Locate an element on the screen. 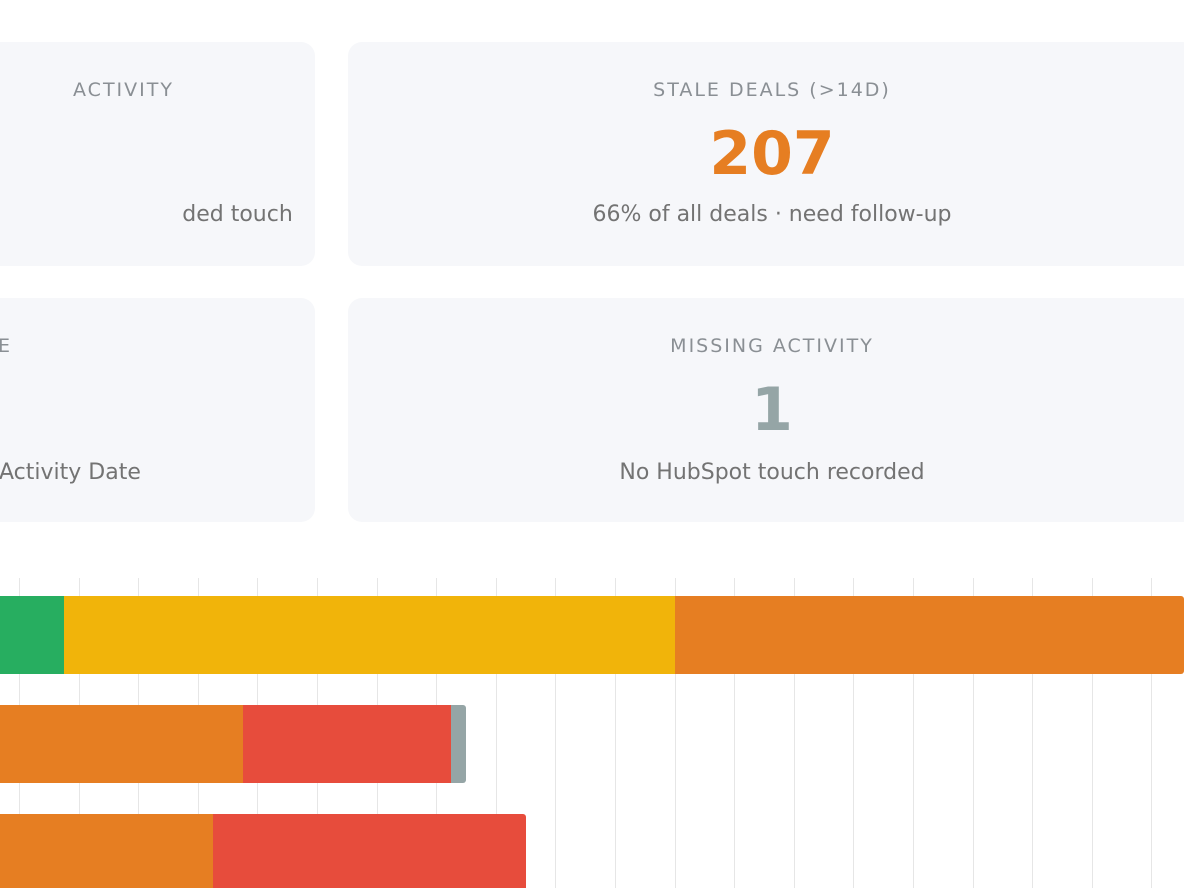  card-value: 1 is located at coordinates (772, 410).